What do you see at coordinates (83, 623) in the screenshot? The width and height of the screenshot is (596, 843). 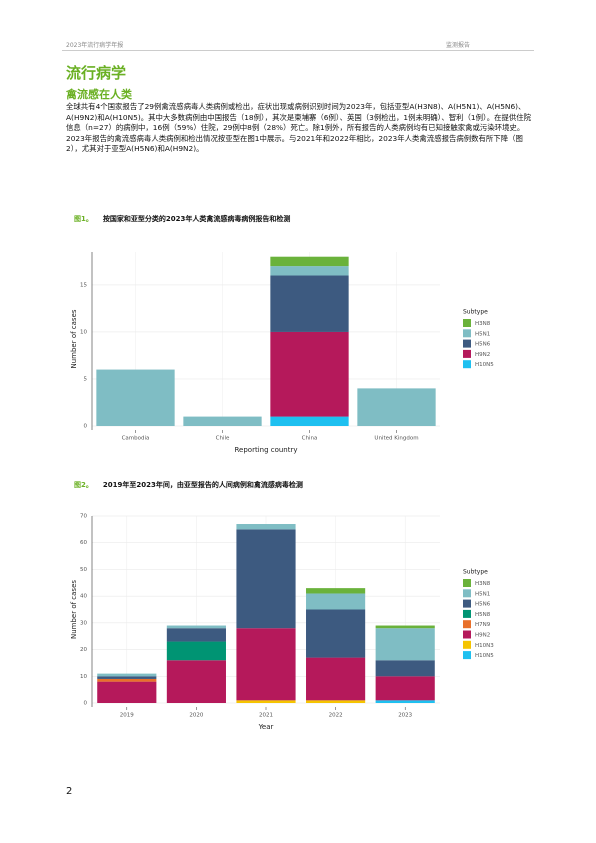 I see `y-tick-label: 30` at bounding box center [83, 623].